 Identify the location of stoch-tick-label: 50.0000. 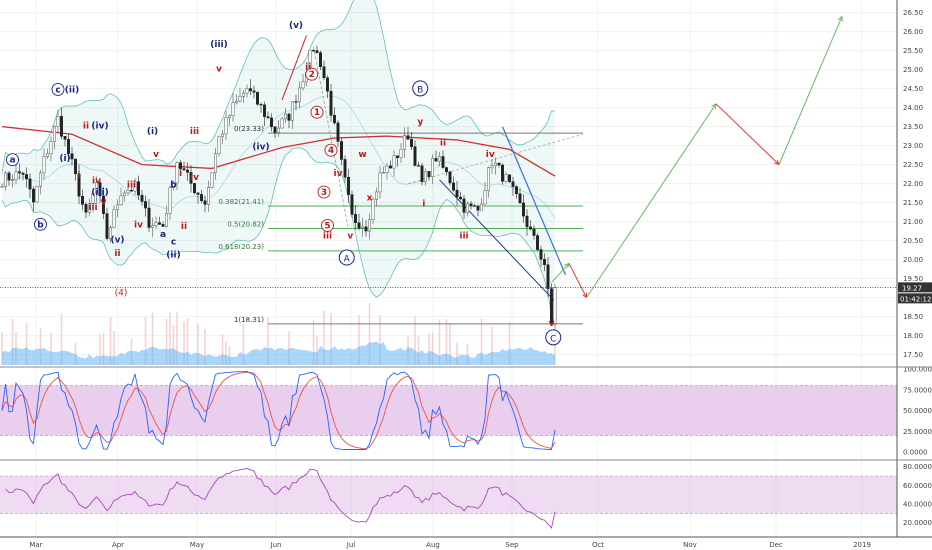
(917, 411).